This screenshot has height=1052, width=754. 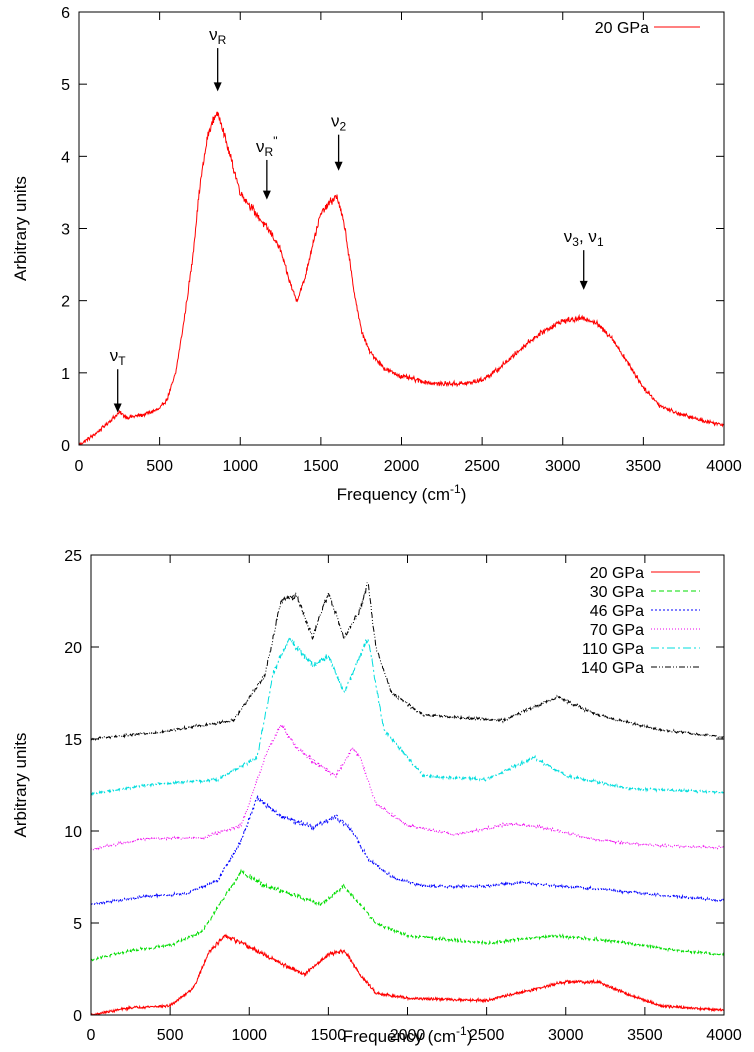 I want to click on annotation-subscript: T, so click(x=122, y=361).